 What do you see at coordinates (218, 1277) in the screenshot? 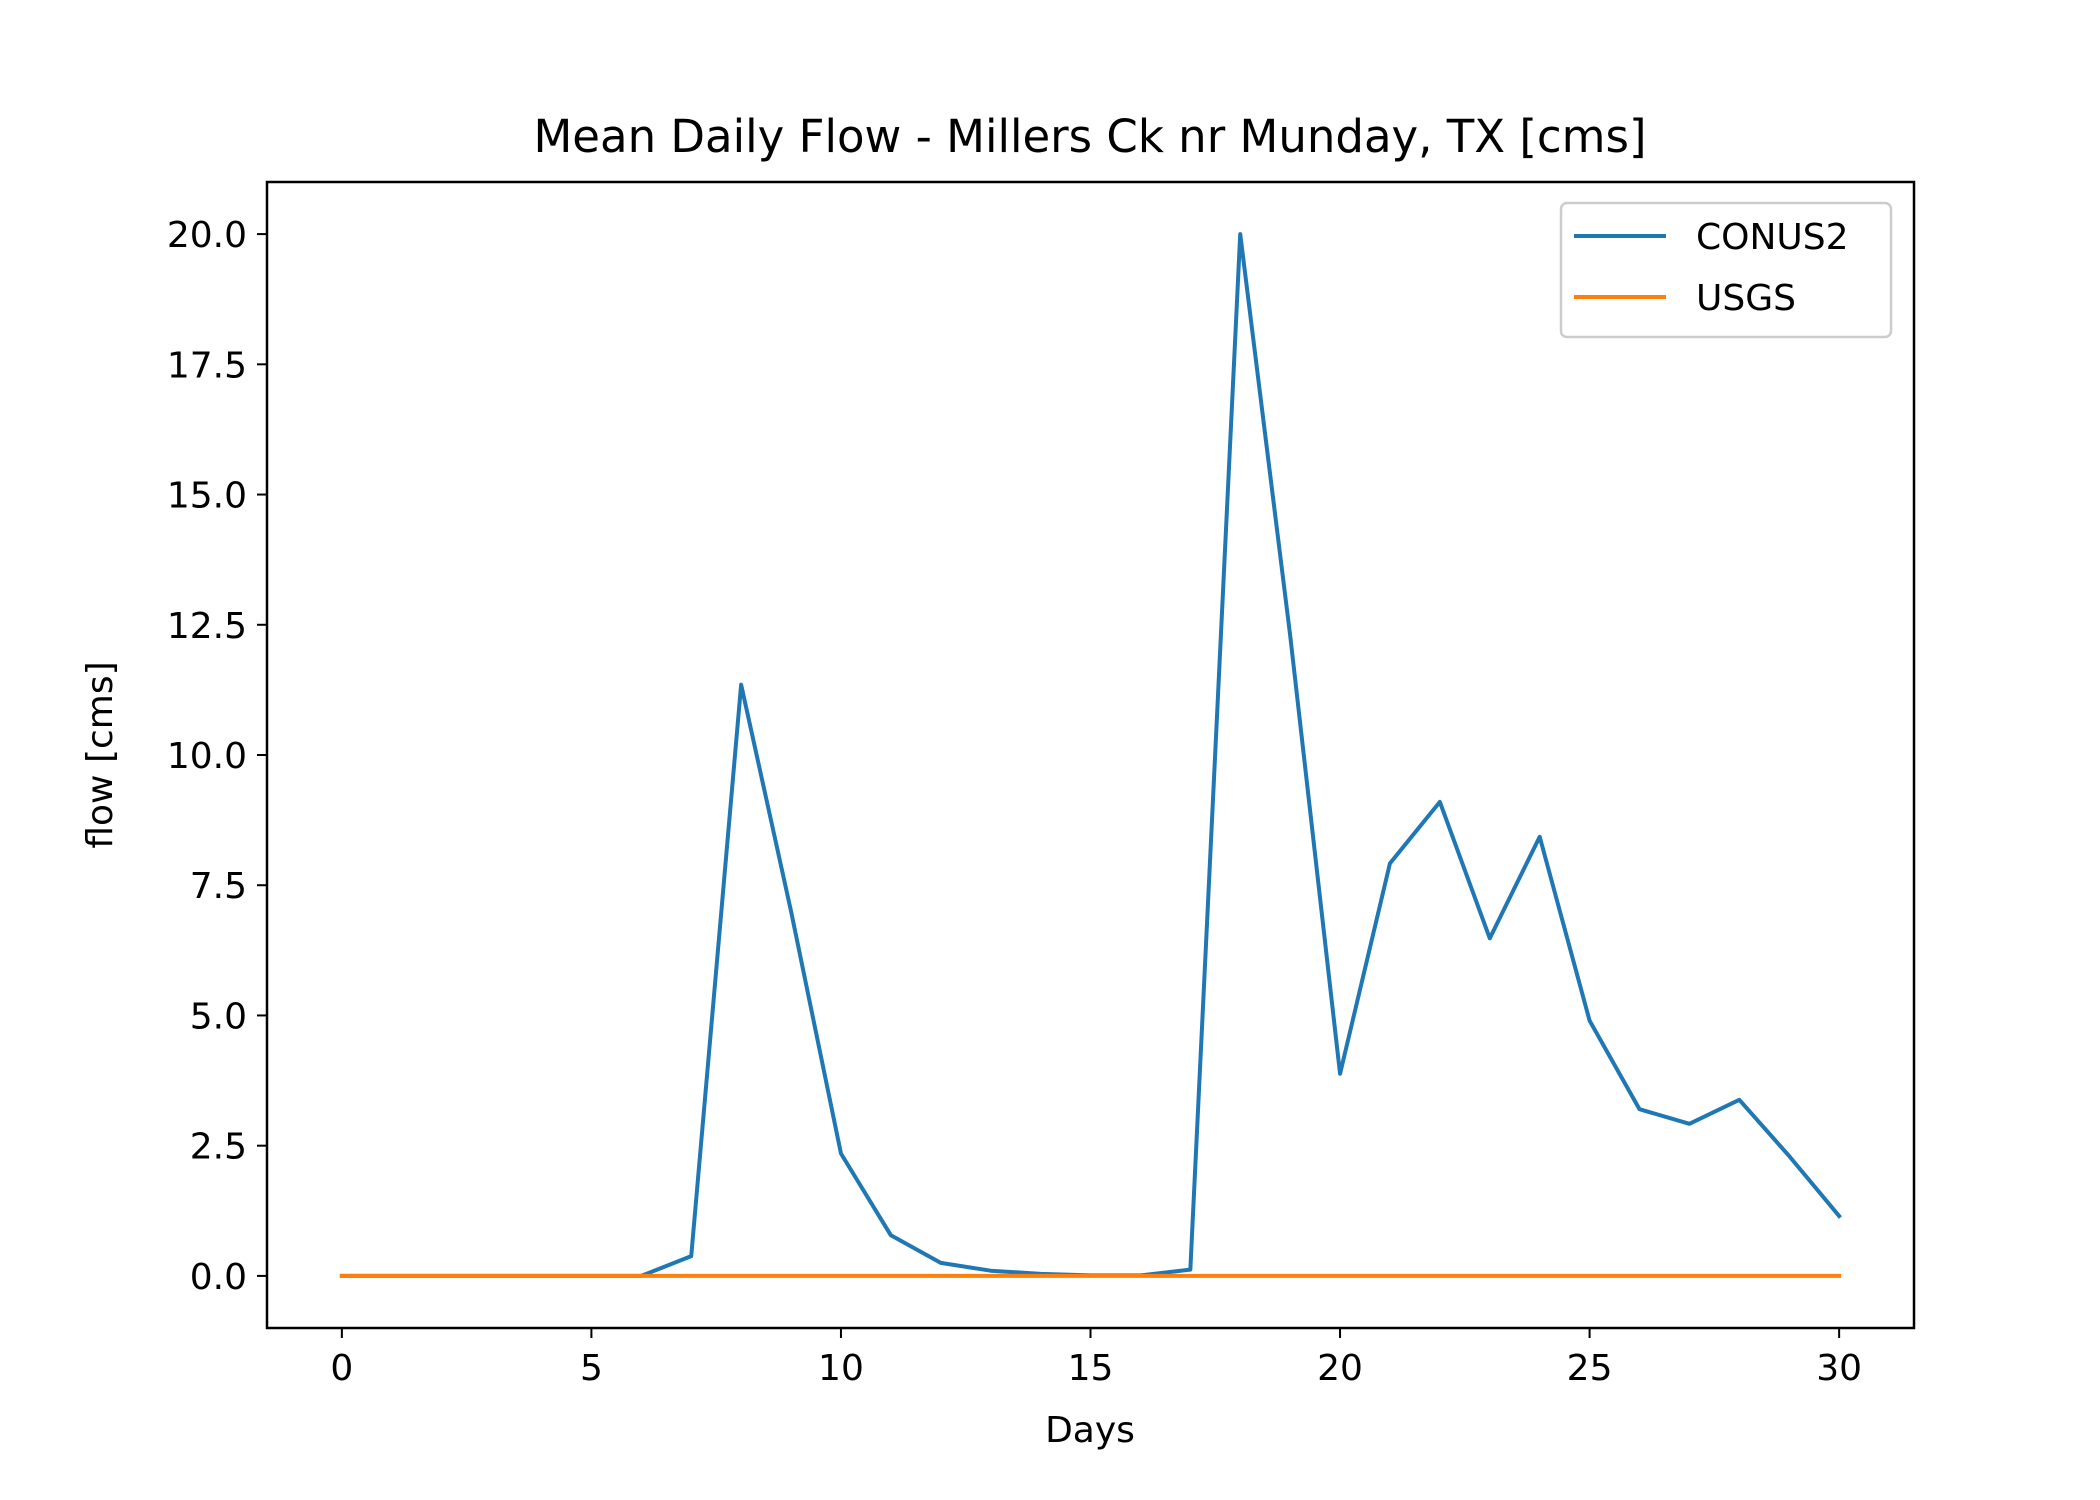
I see `y-tick-label: 0.0` at bounding box center [218, 1277].